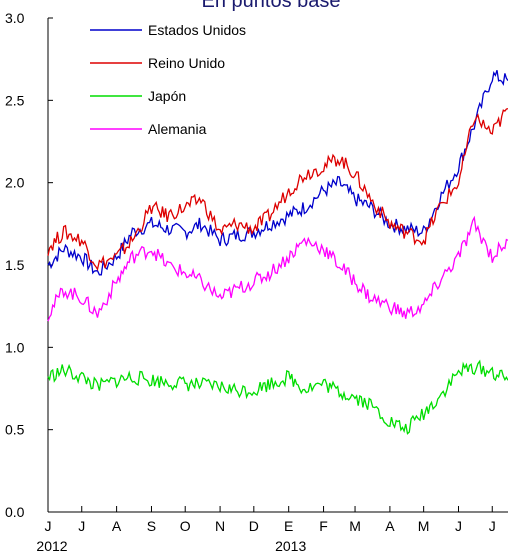 Image resolution: width=508 pixels, height=556 pixels. I want to click on y-tick-label: 1.5, so click(15, 265).